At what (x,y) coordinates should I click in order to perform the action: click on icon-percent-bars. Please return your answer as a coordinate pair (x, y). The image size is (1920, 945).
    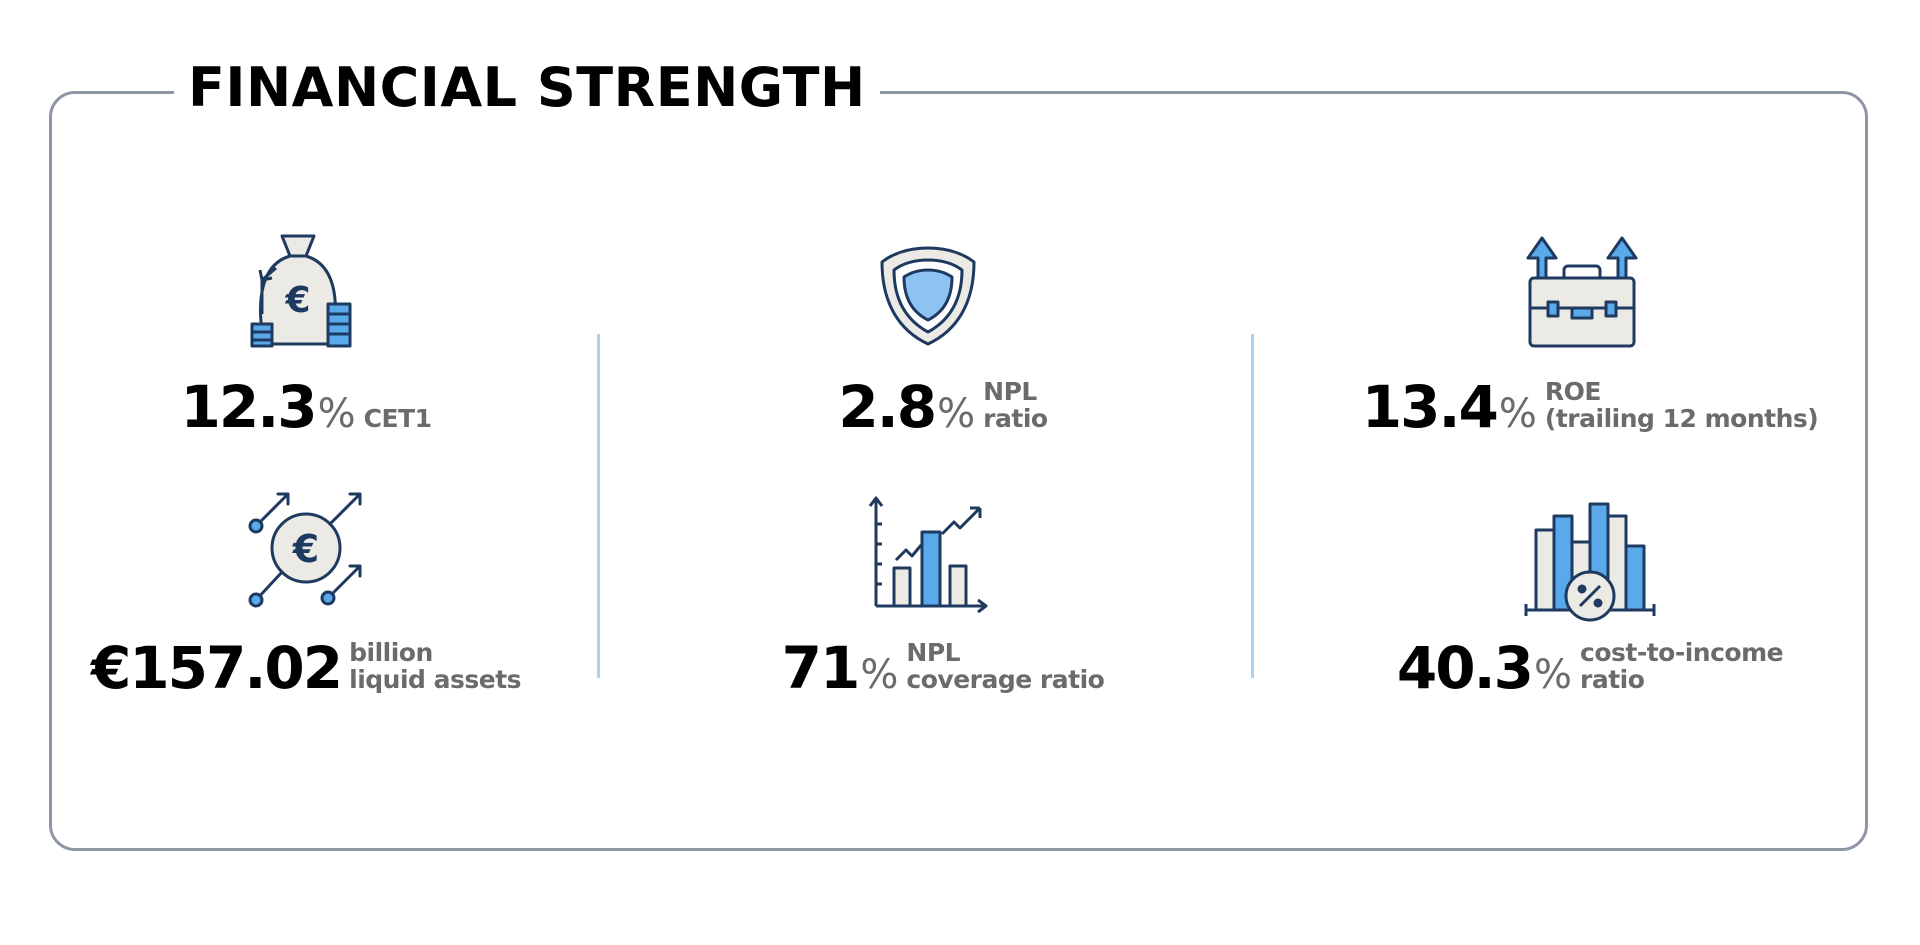
    Looking at the image, I should click on (1590, 562).